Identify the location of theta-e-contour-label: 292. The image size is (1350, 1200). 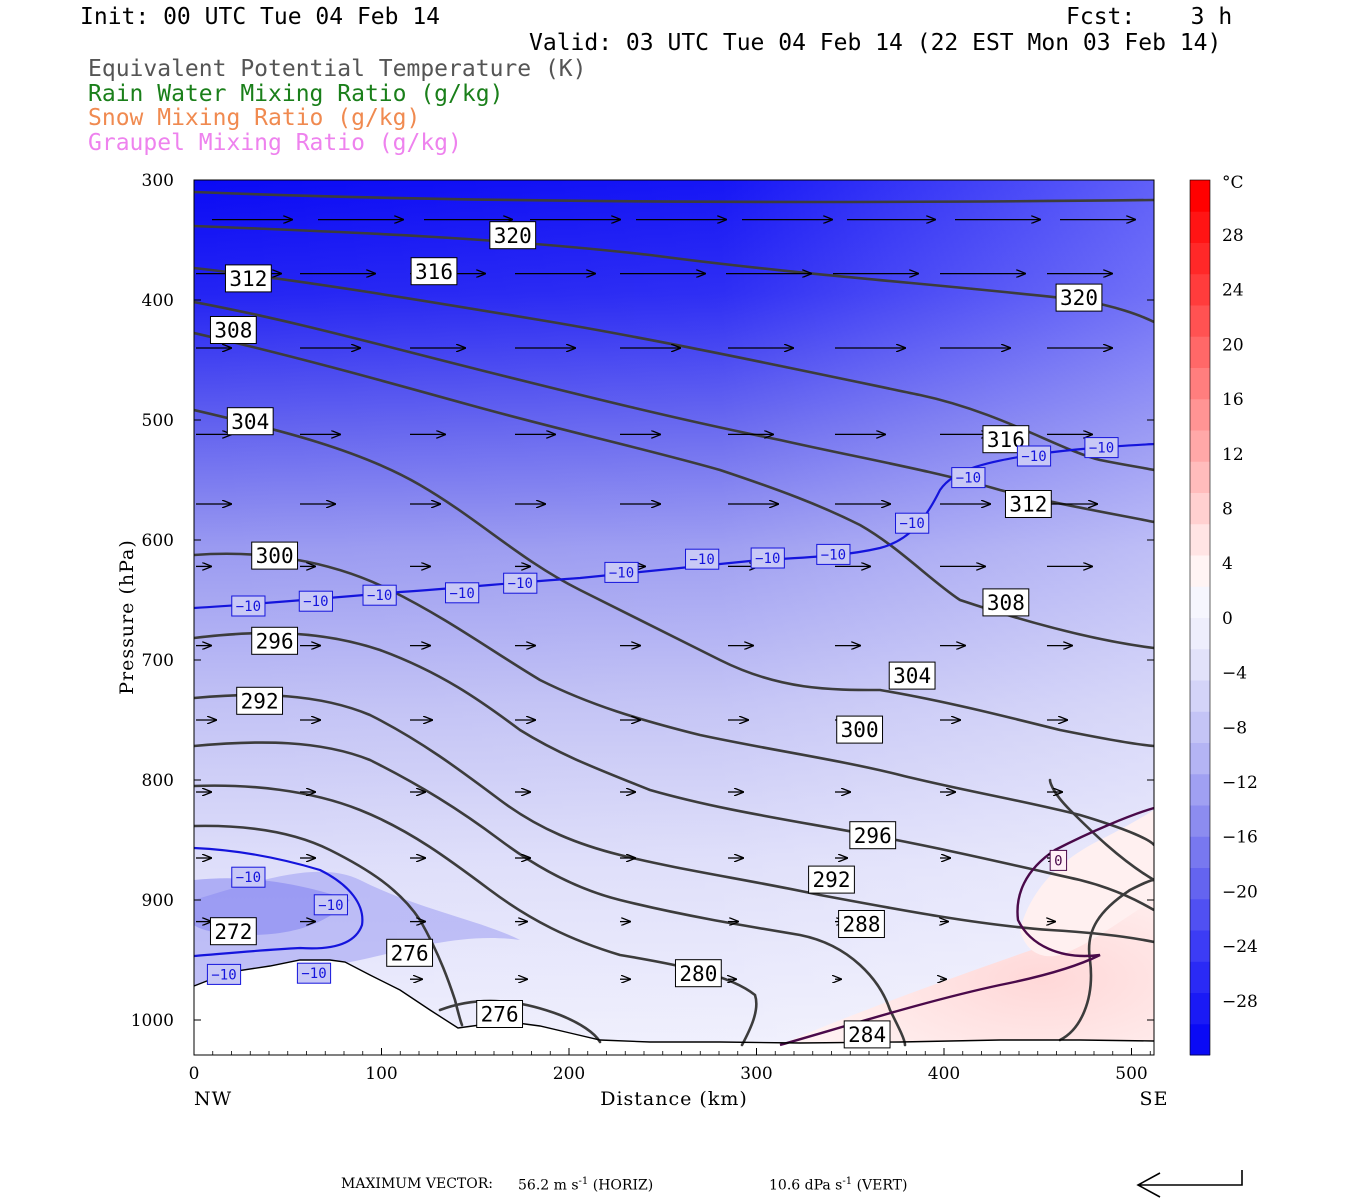
(260, 700).